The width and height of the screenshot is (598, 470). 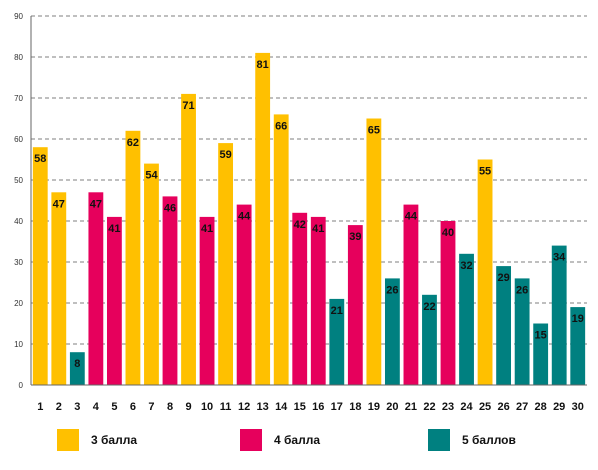 I want to click on x-tick-label: 29, so click(x=559, y=407).